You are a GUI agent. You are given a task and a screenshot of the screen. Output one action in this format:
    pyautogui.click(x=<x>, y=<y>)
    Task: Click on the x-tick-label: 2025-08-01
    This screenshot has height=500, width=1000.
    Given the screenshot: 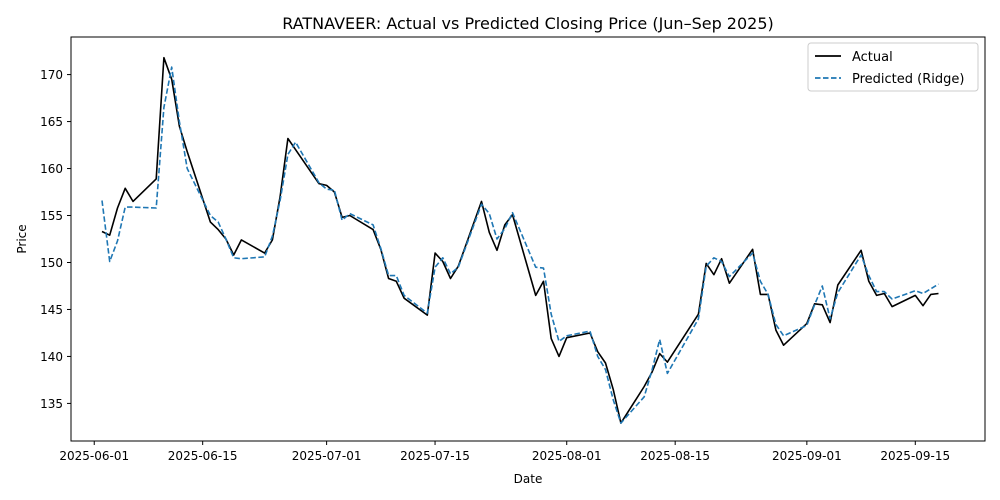 What is the action you would take?
    pyautogui.click(x=567, y=456)
    